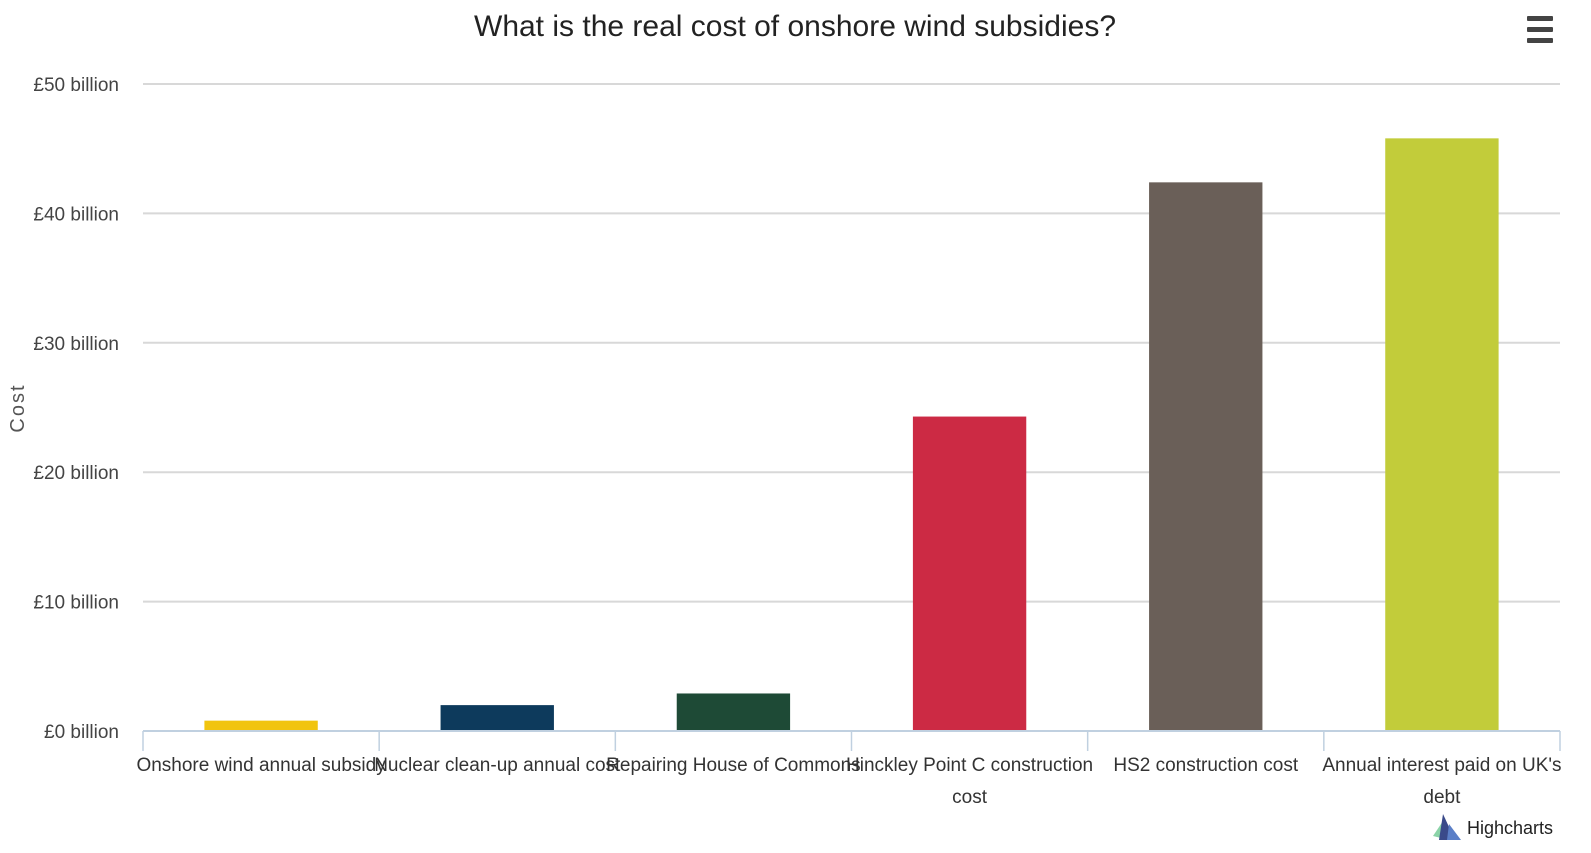 Image resolution: width=1591 pixels, height=853 pixels. I want to click on y-axis-title: Cost, so click(18, 407).